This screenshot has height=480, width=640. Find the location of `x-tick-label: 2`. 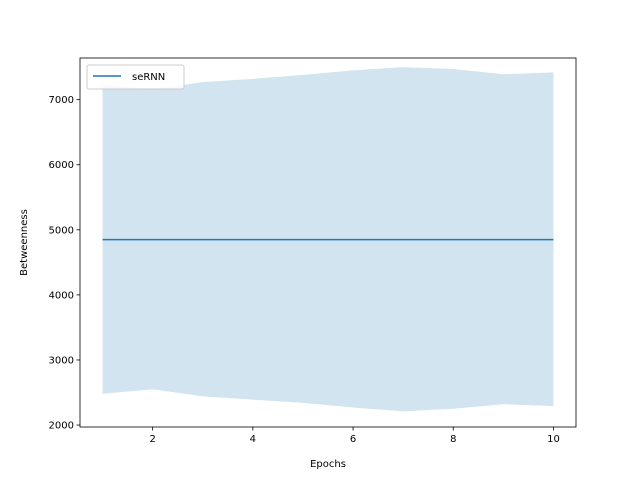

x-tick-label: 2 is located at coordinates (152, 439).